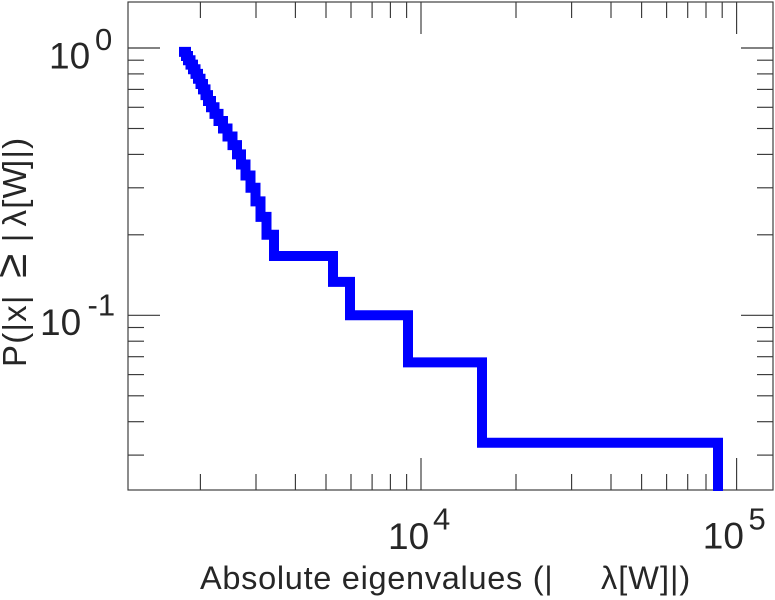 The width and height of the screenshot is (775, 600). What do you see at coordinates (757, 519) in the screenshot?
I see `svg-text: 5` at bounding box center [757, 519].